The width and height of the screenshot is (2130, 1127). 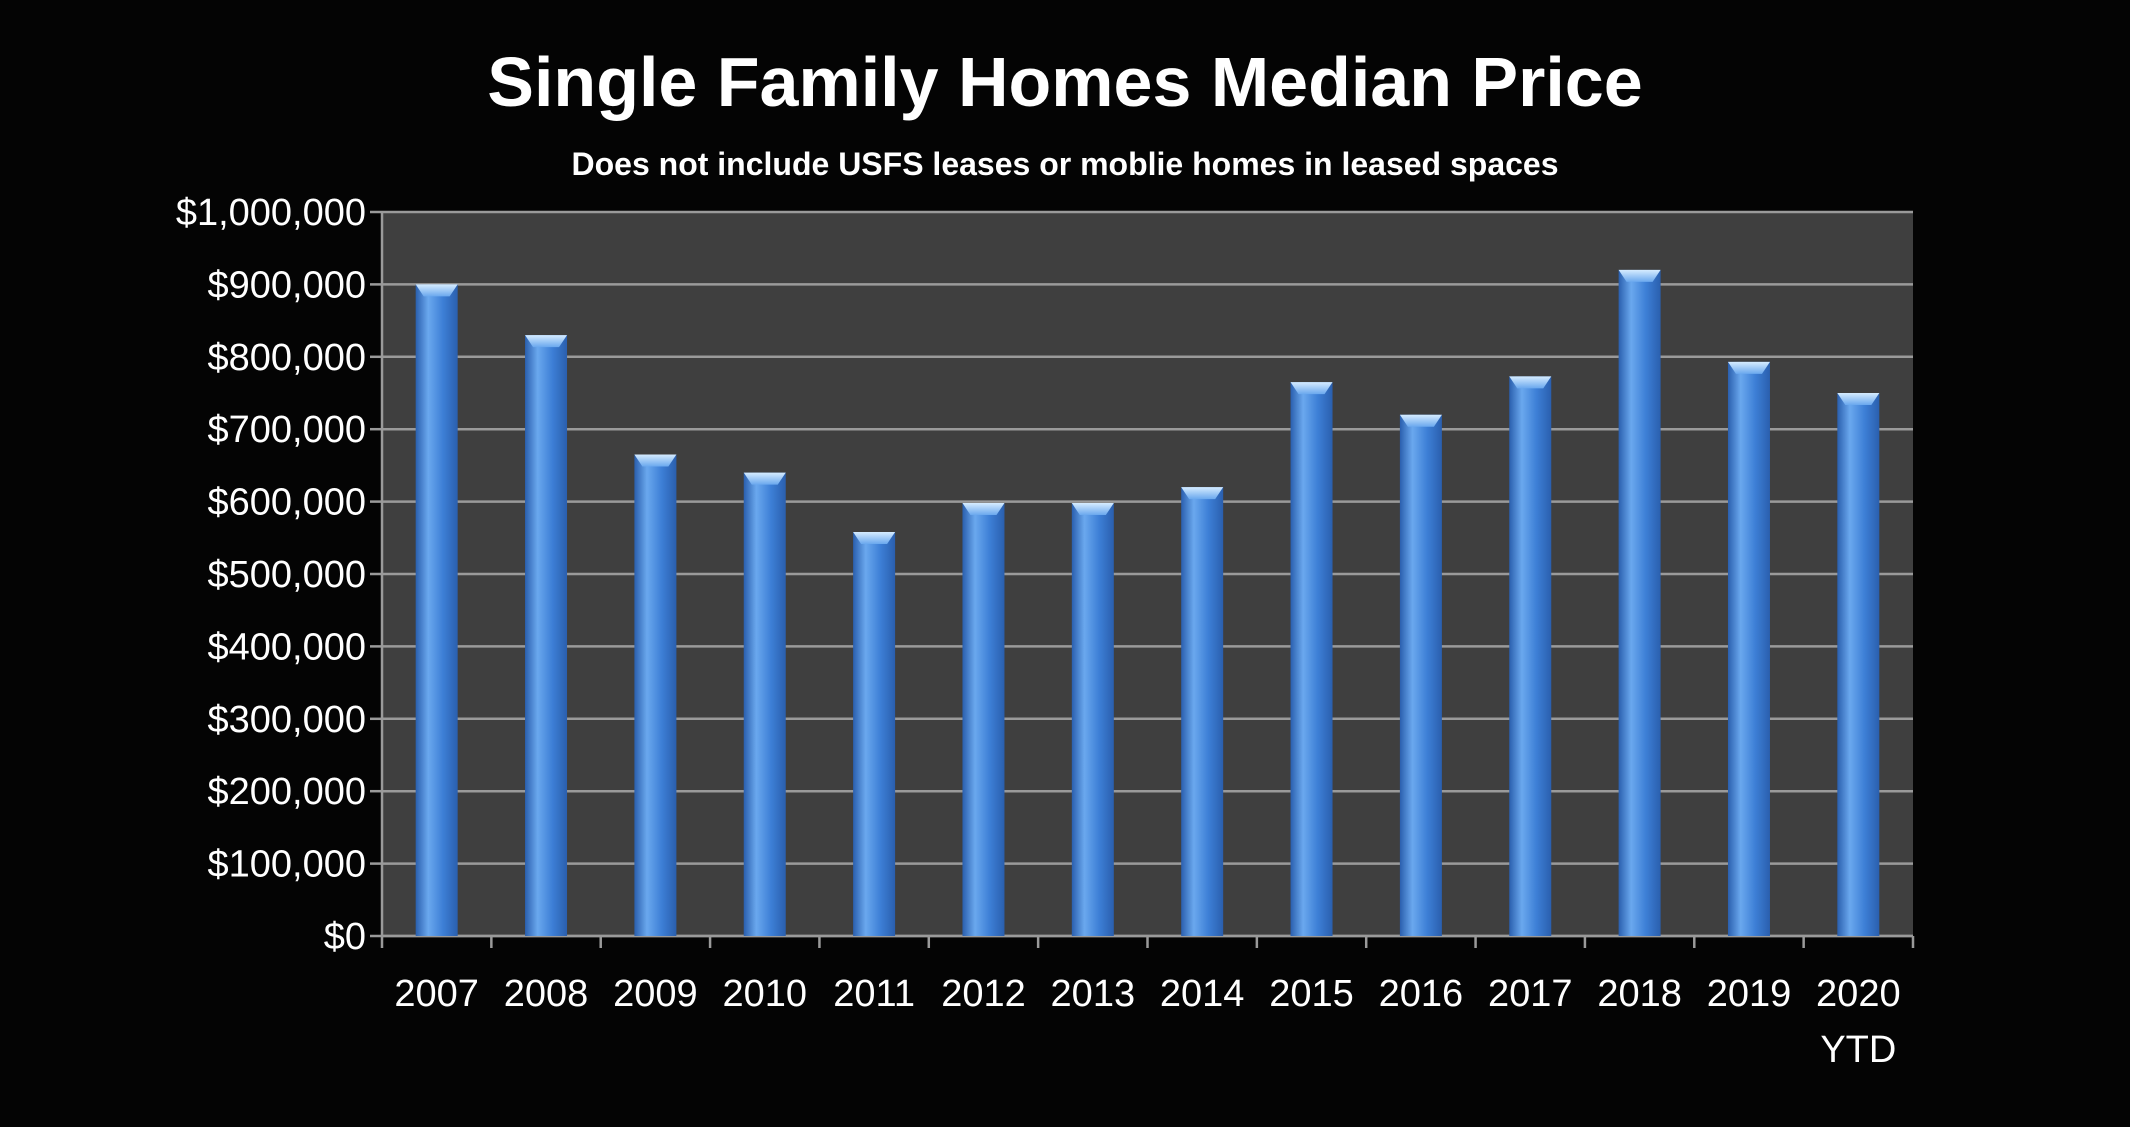 I want to click on y-tick-label: $800,000, so click(x=287, y=358).